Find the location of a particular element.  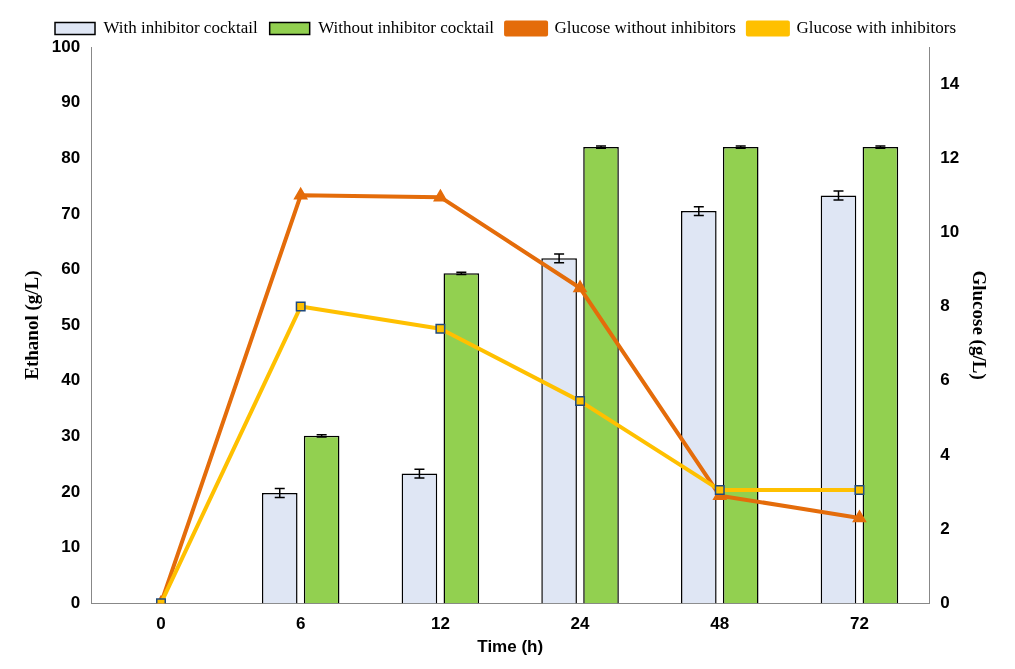

y-tick-label: 10 is located at coordinates (71, 547).